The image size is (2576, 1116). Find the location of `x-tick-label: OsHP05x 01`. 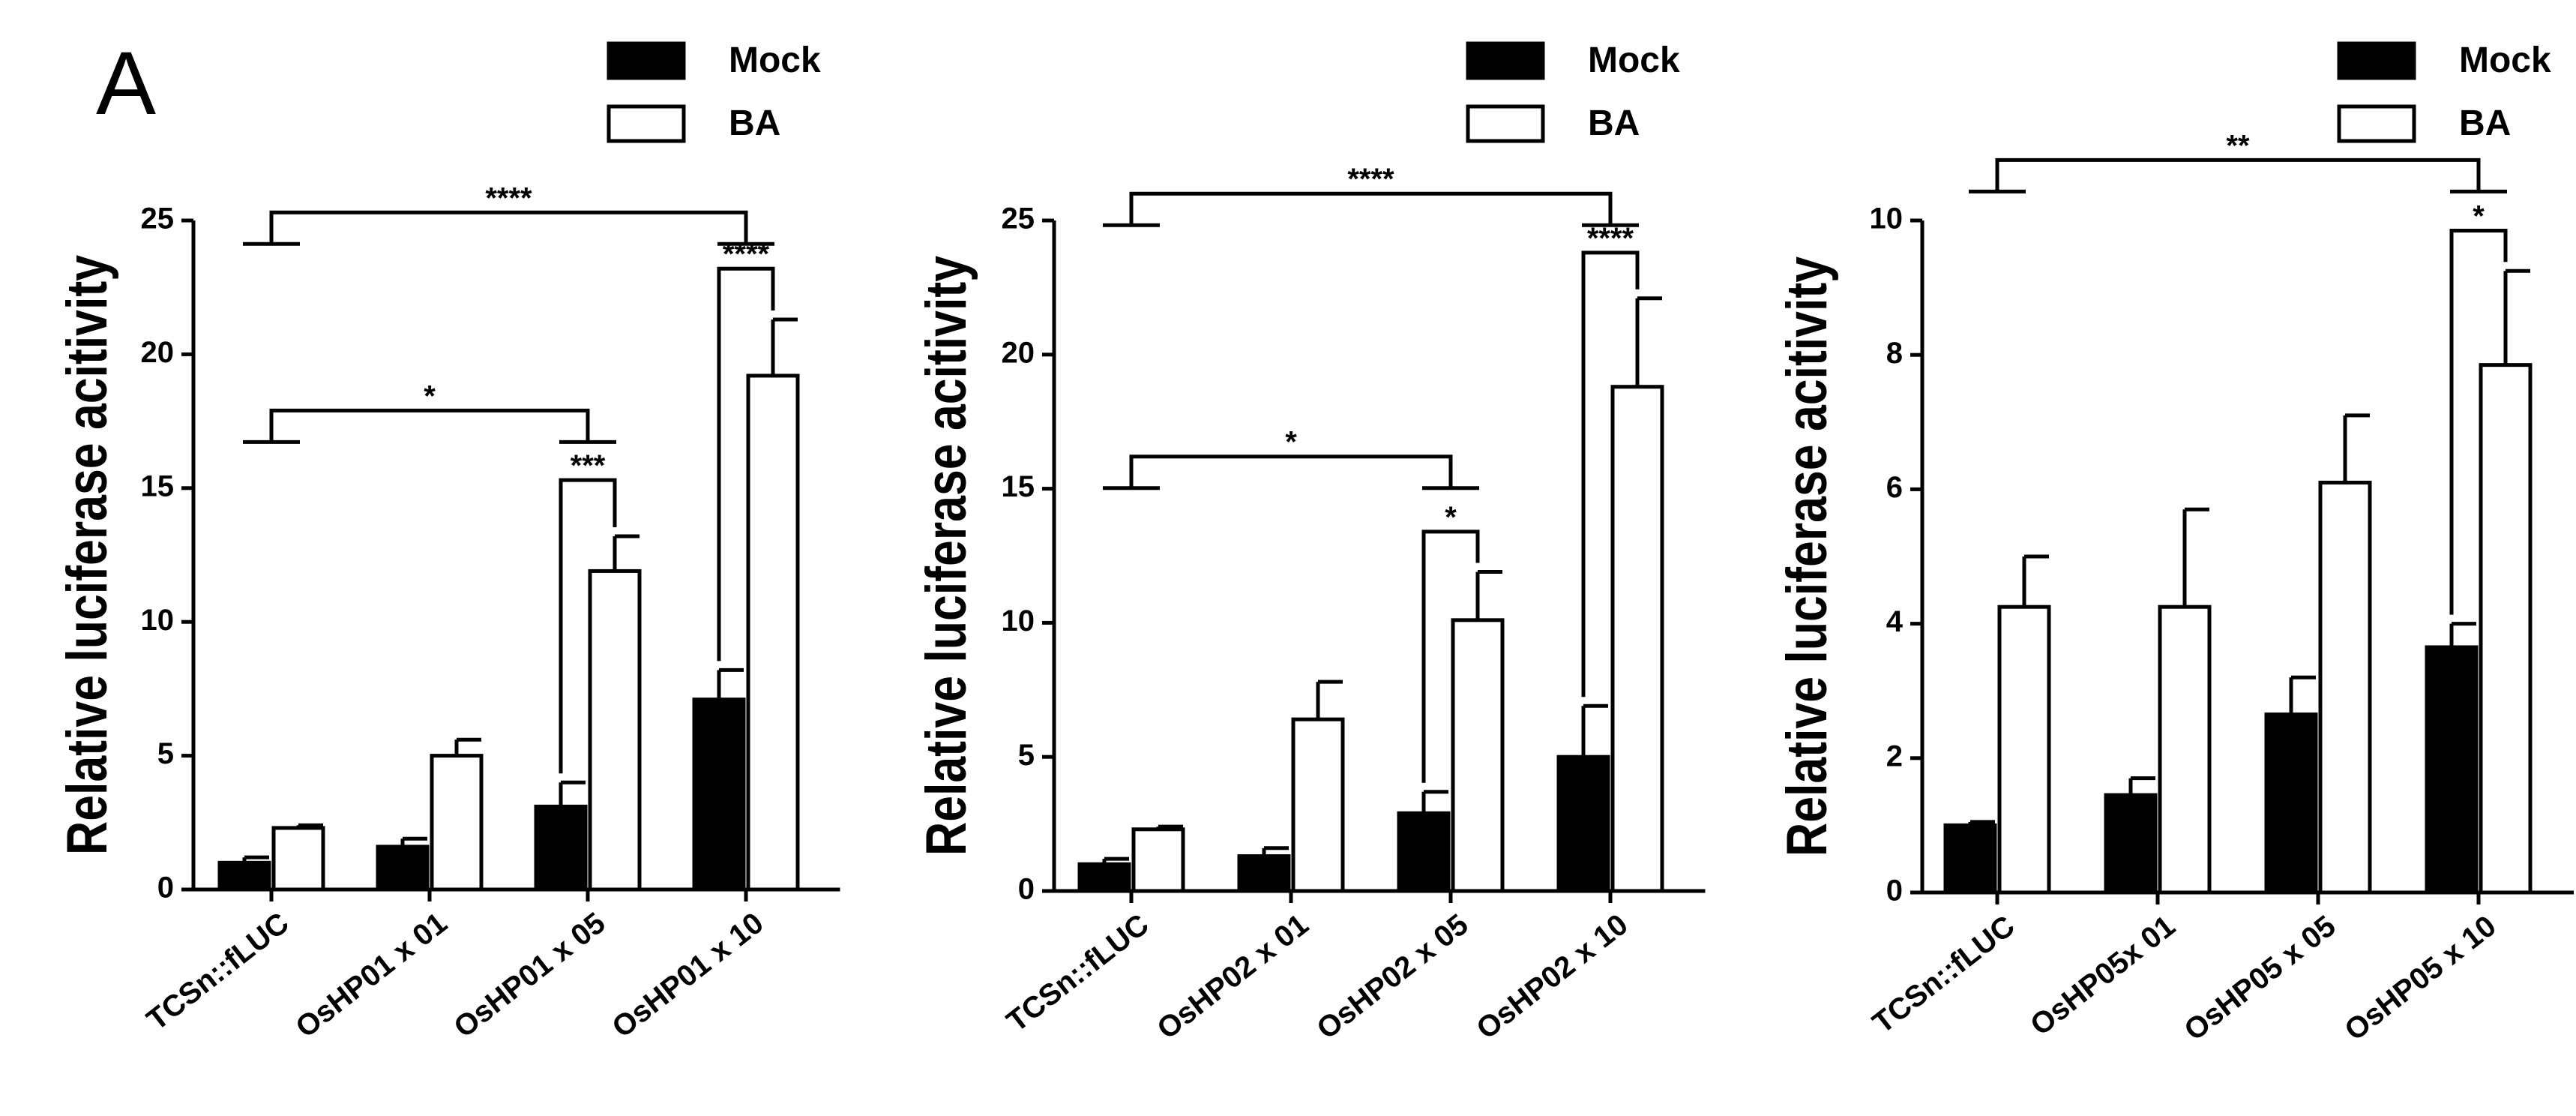

x-tick-label: OsHP05x 01 is located at coordinates (2102, 975).